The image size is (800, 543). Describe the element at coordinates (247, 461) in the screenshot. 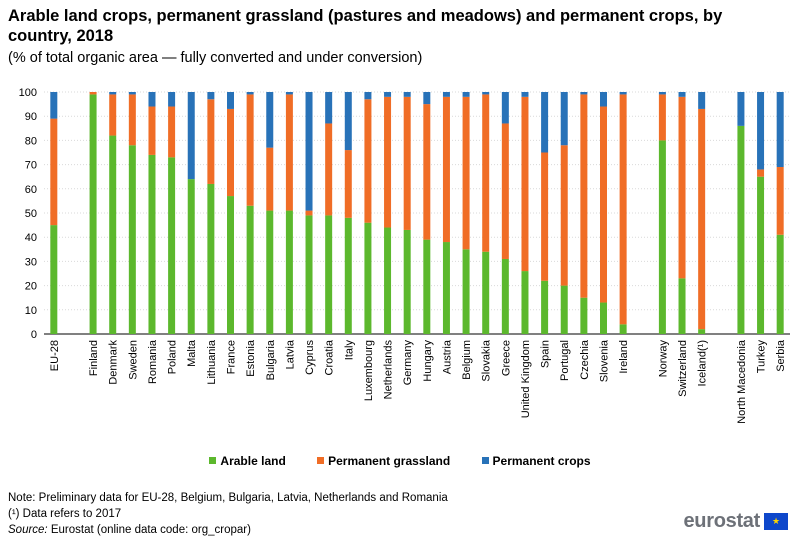

I see `legend-item-arable: Arable land` at that location.